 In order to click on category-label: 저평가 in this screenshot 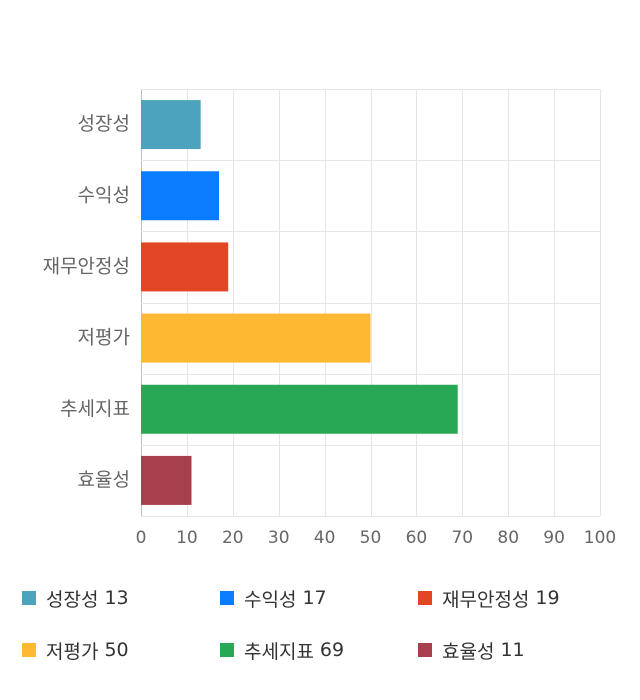, I will do `click(104, 338)`.